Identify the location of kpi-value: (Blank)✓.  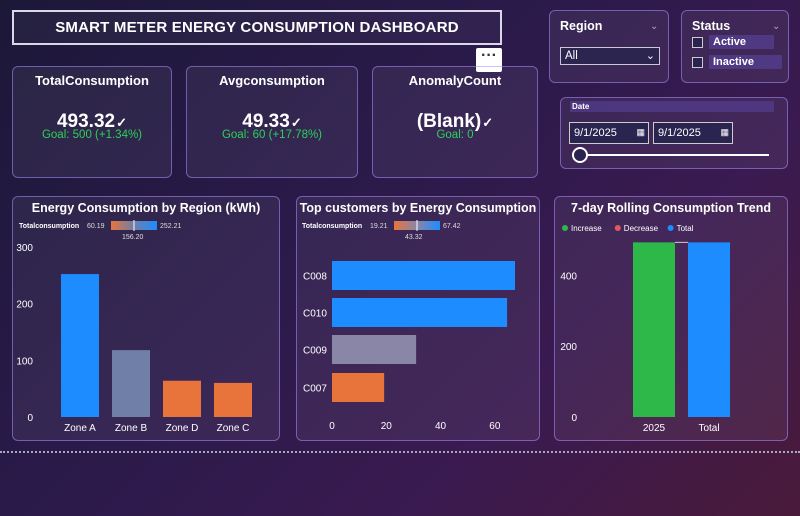
(455, 122).